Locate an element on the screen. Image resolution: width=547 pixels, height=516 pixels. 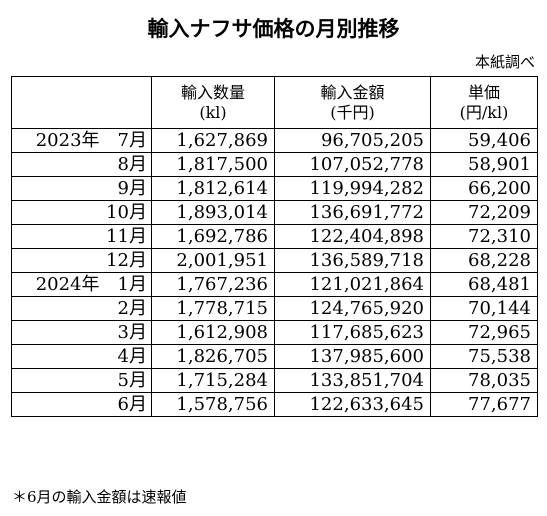
cell-quantity: 1,715,284 is located at coordinates (213, 380).